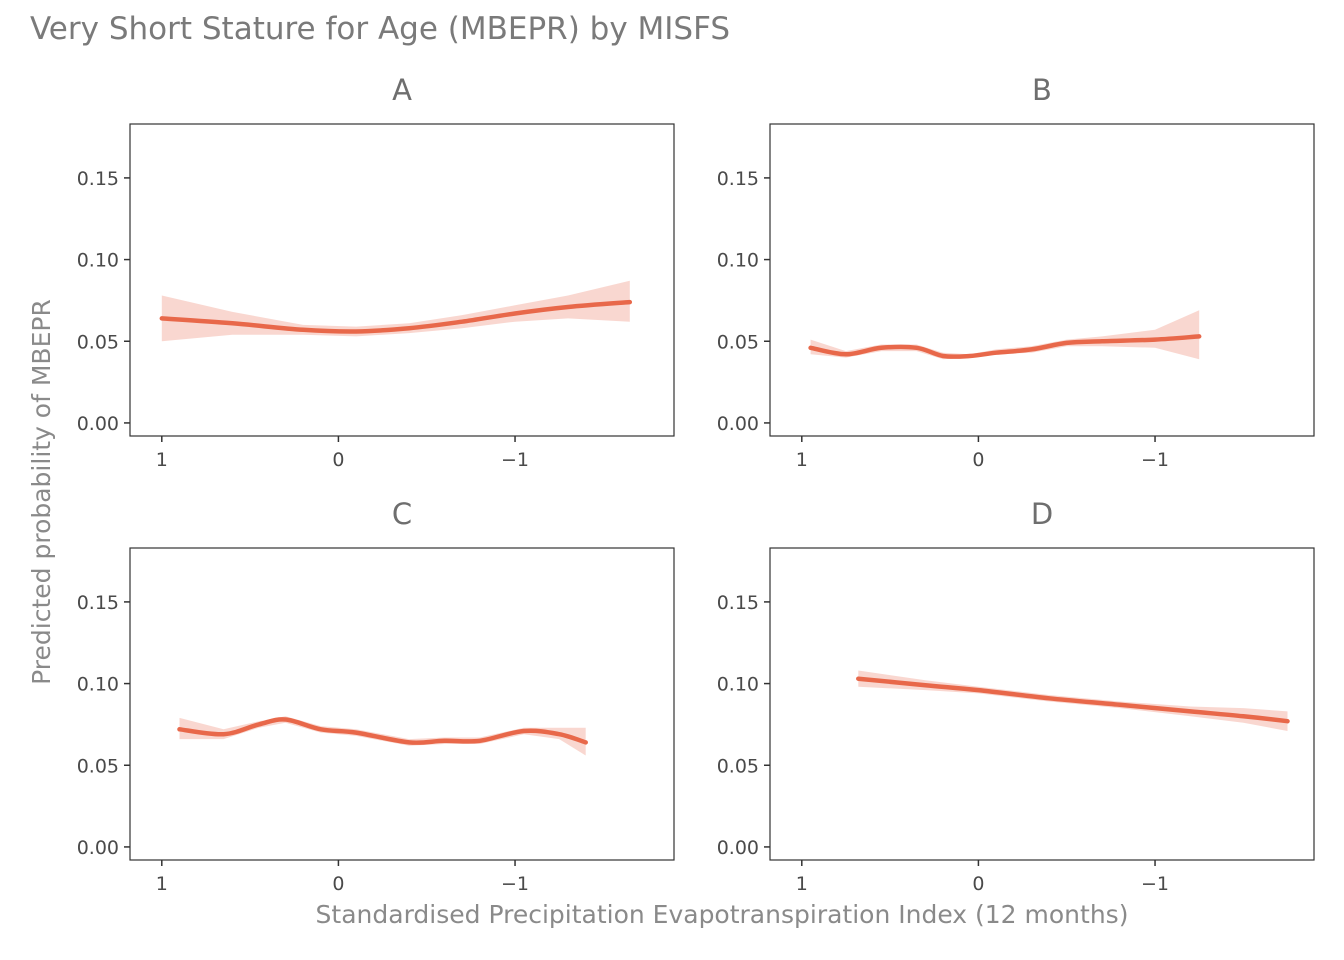  Describe the element at coordinates (1005, 346) in the screenshot. I see `series-line-b` at that location.